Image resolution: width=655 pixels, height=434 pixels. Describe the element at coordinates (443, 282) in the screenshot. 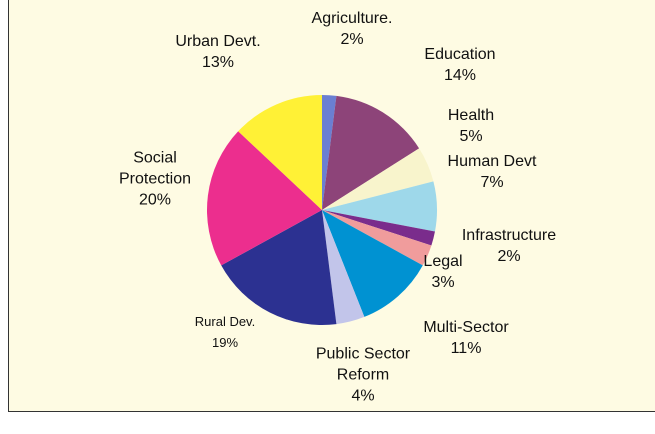

I see `value-label: 3%` at that location.